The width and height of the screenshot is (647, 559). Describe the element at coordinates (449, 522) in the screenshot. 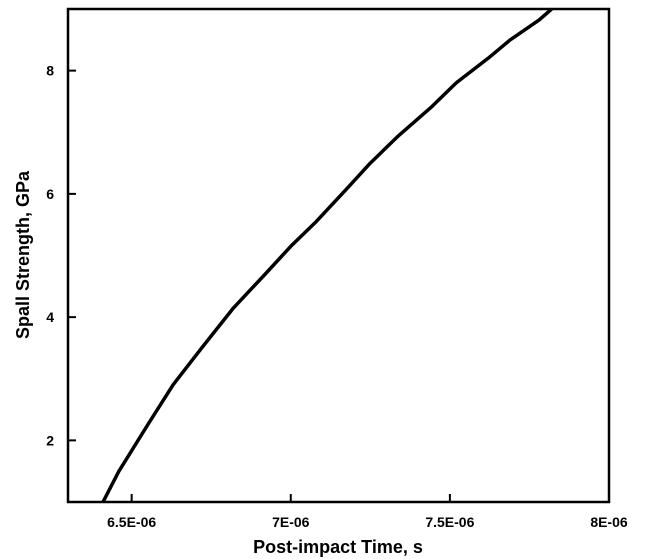

I see `x-tick-label-2: 7.5E-06` at that location.